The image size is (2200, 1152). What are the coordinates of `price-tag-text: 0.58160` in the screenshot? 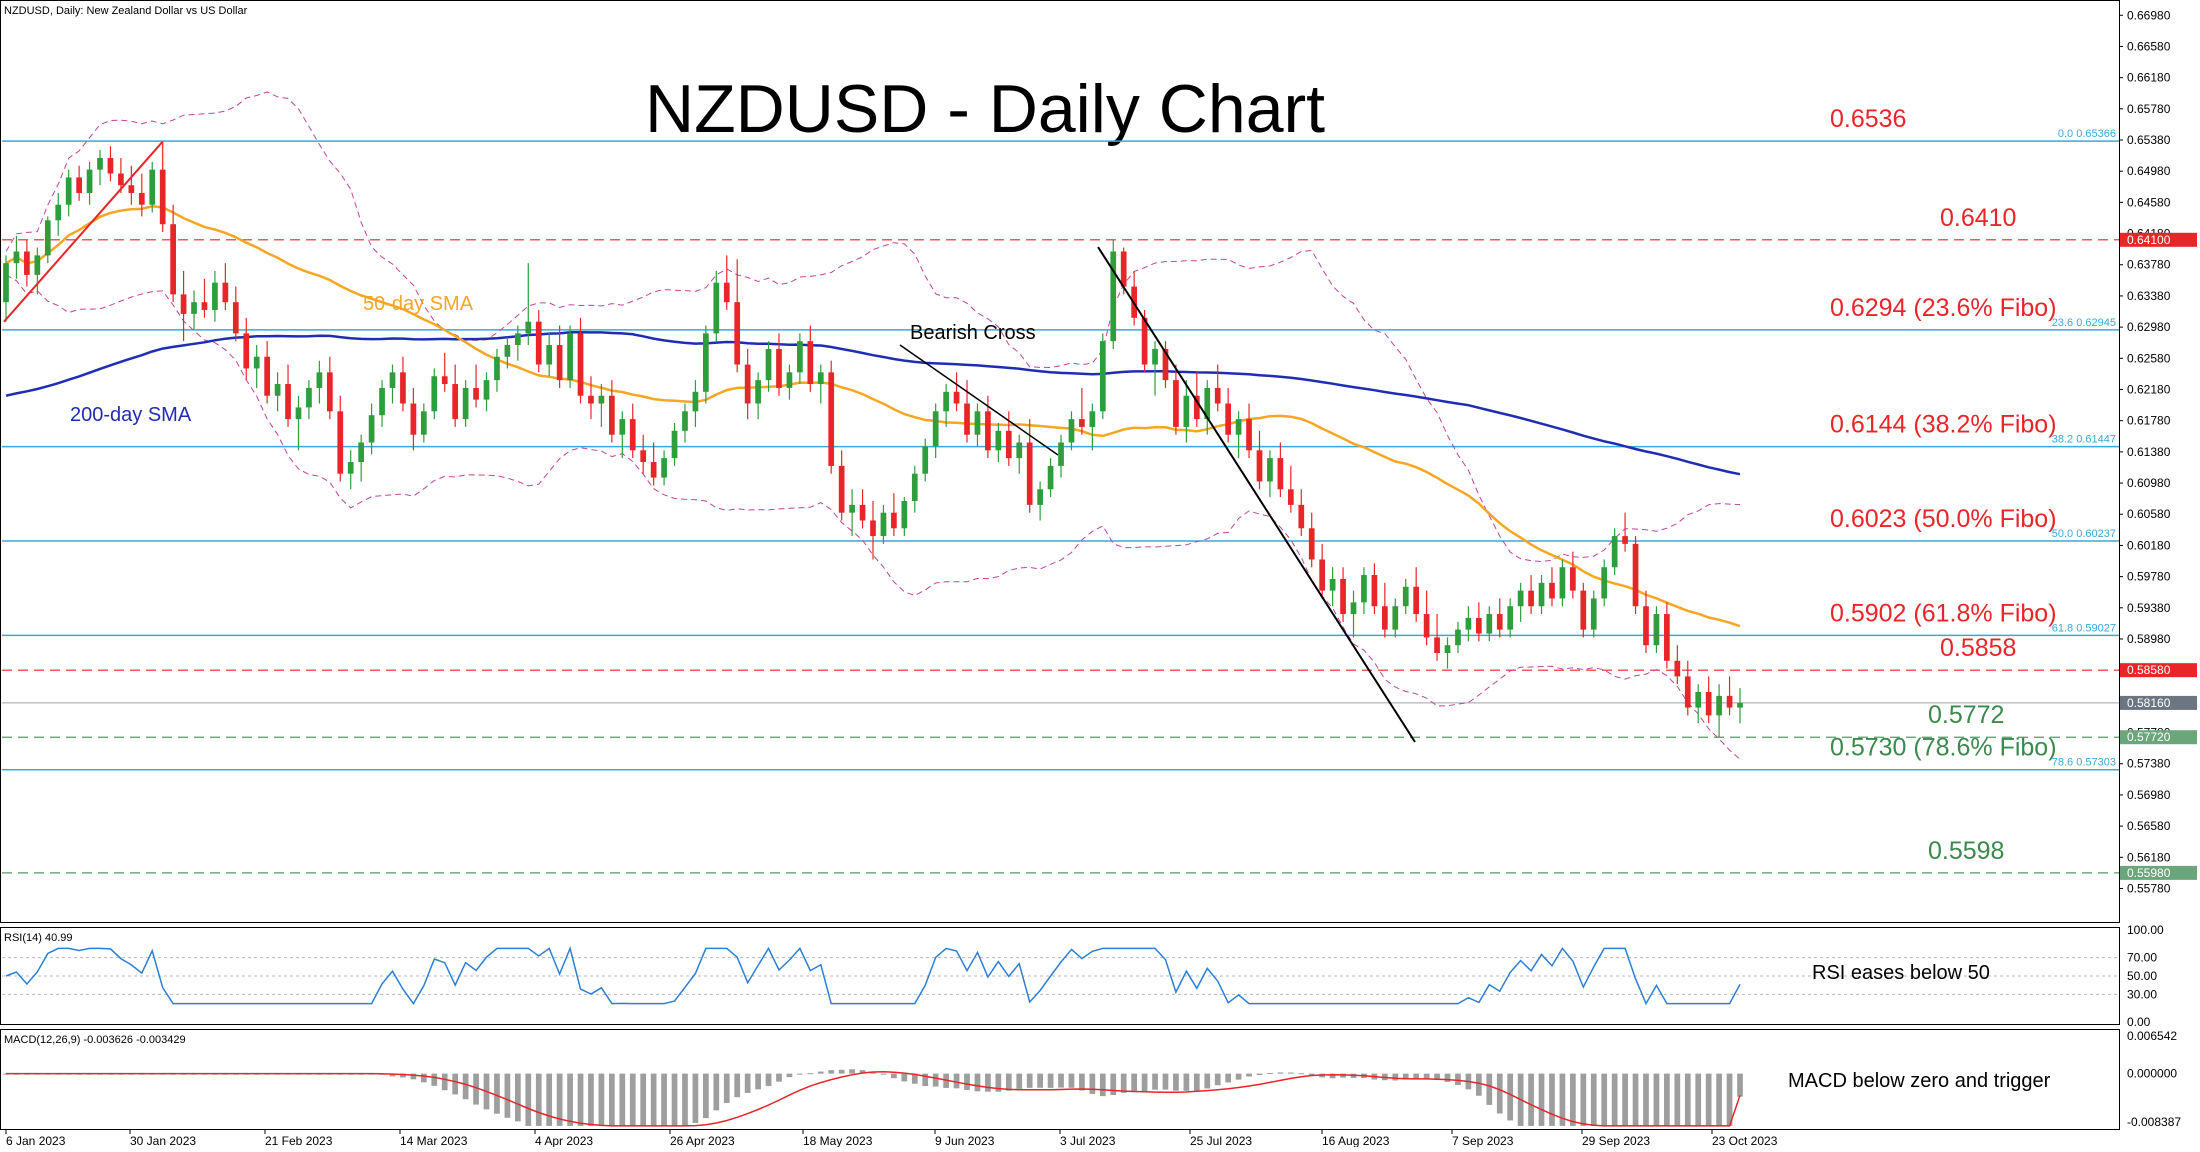 It's located at (2149, 703).